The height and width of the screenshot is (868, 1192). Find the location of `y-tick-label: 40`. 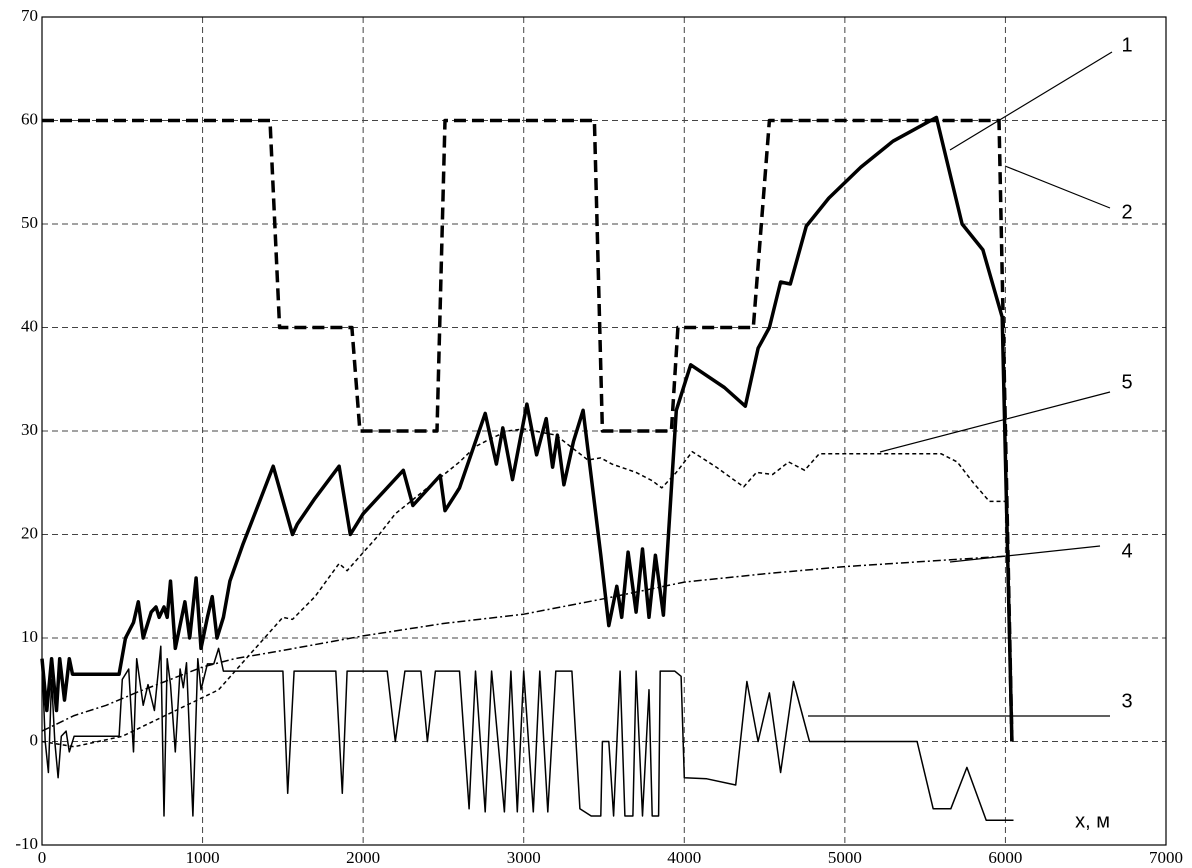

y-tick-label: 40 is located at coordinates (29, 325).